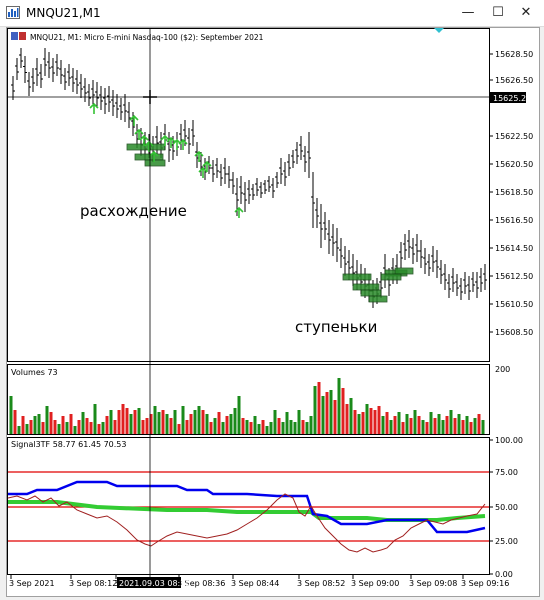 The image size is (544, 600). What do you see at coordinates (514, 304) in the screenshot?
I see `price-tick-label: 15610.50` at bounding box center [514, 304].